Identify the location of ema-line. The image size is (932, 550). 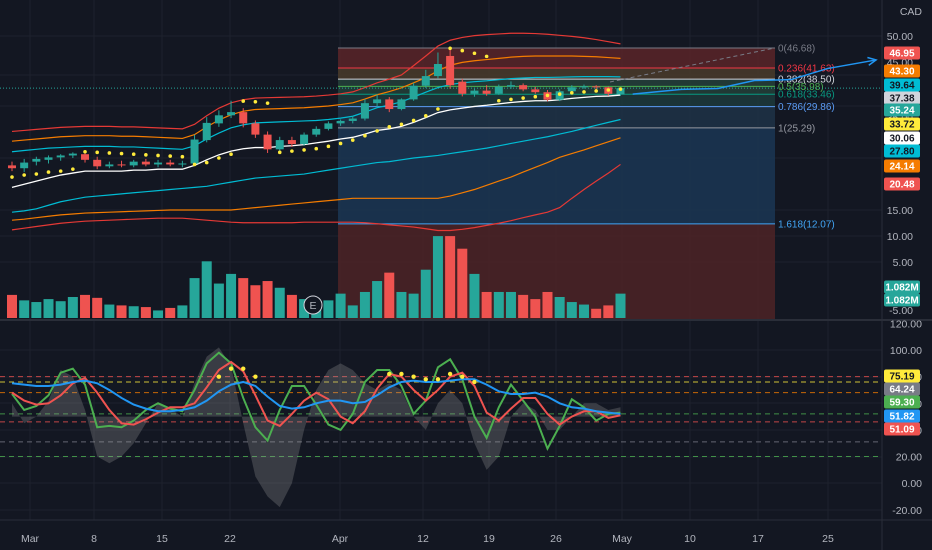
(316, 141).